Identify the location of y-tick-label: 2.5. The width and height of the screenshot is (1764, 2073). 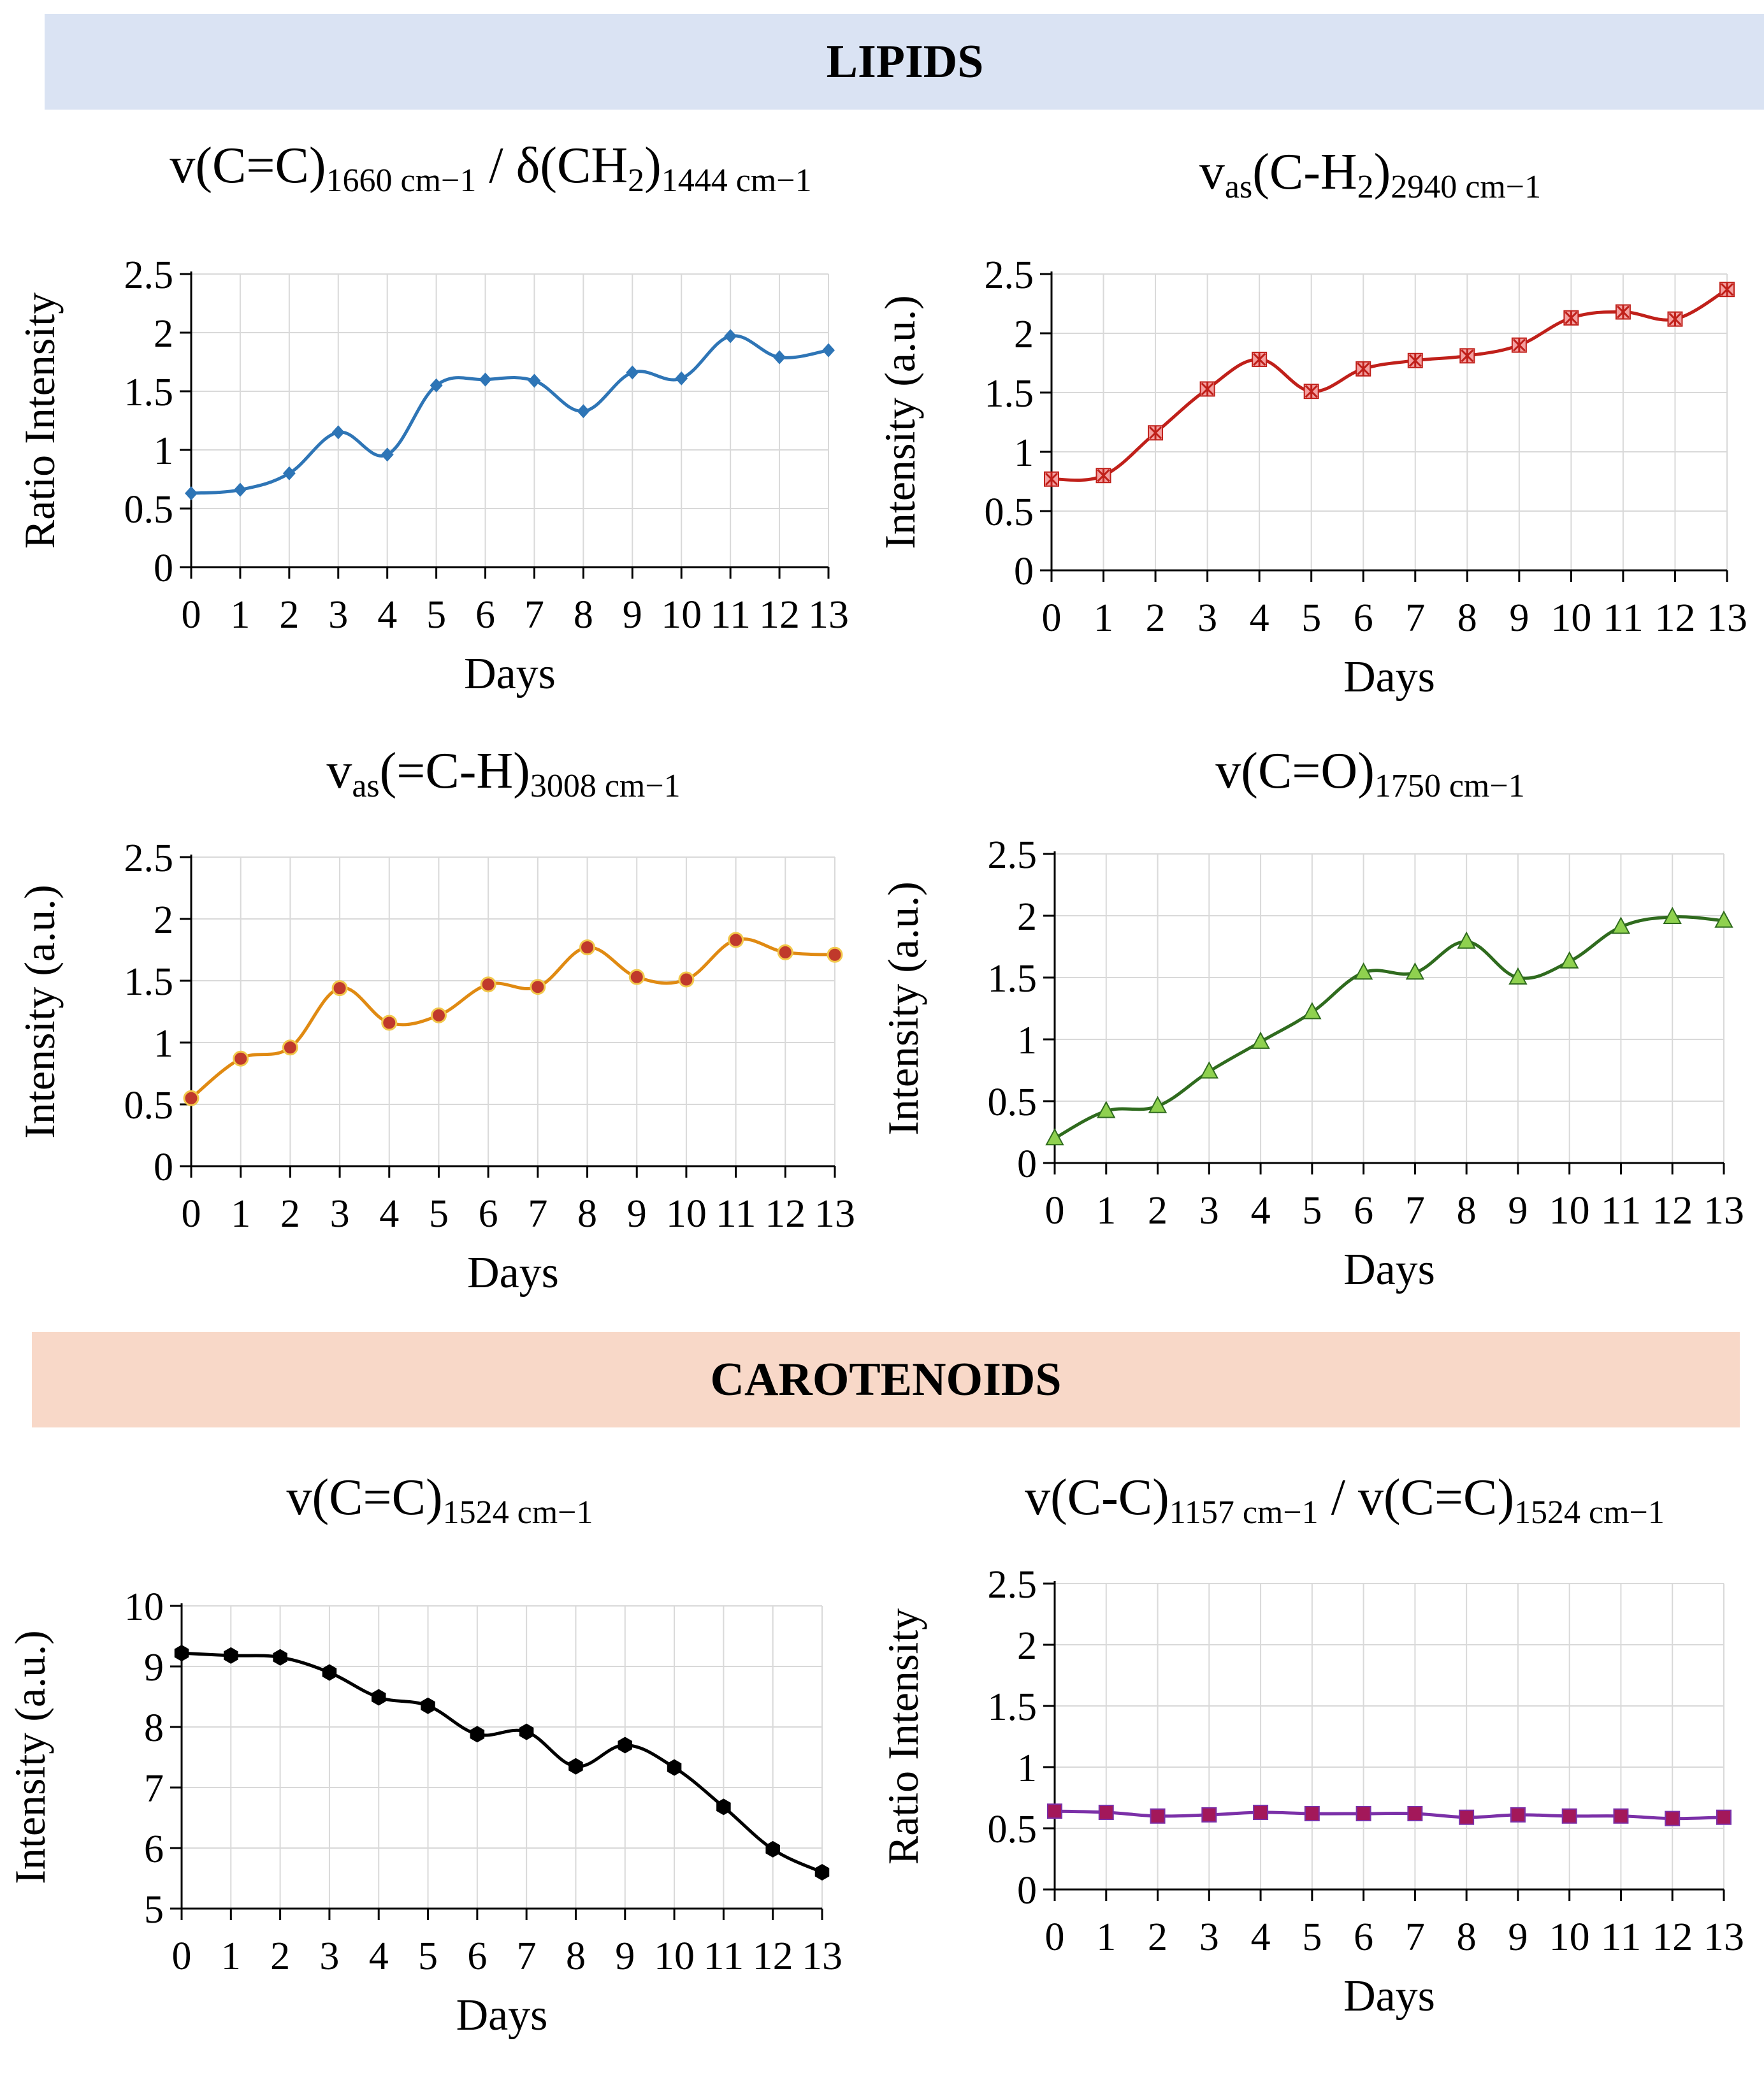
(1012, 1585).